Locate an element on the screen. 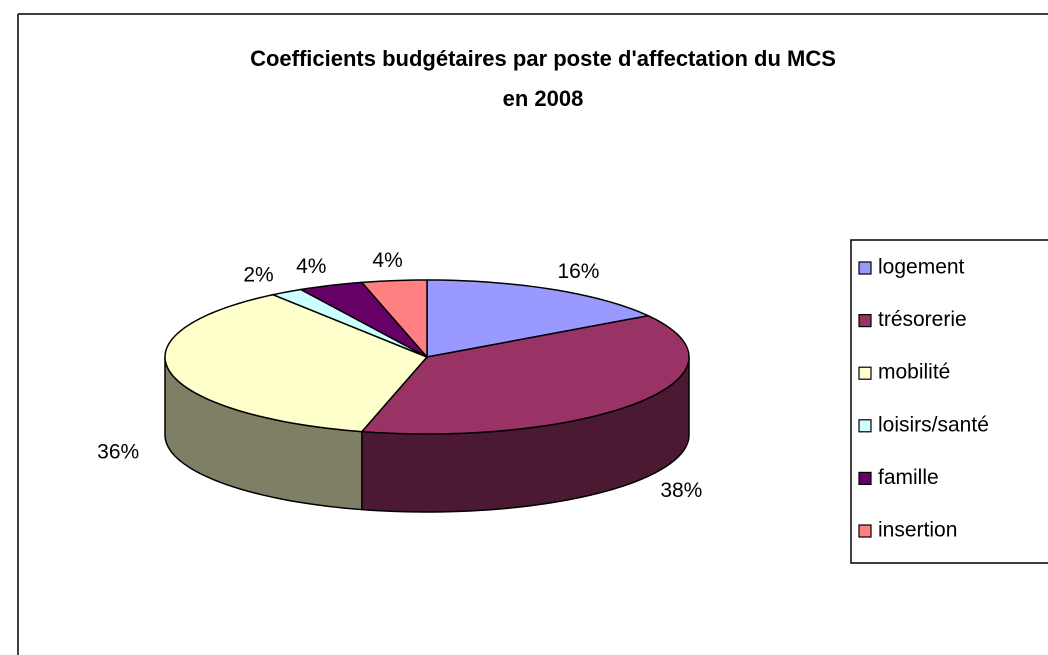 This screenshot has width=1048, height=655. data-label: 38% is located at coordinates (681, 490).